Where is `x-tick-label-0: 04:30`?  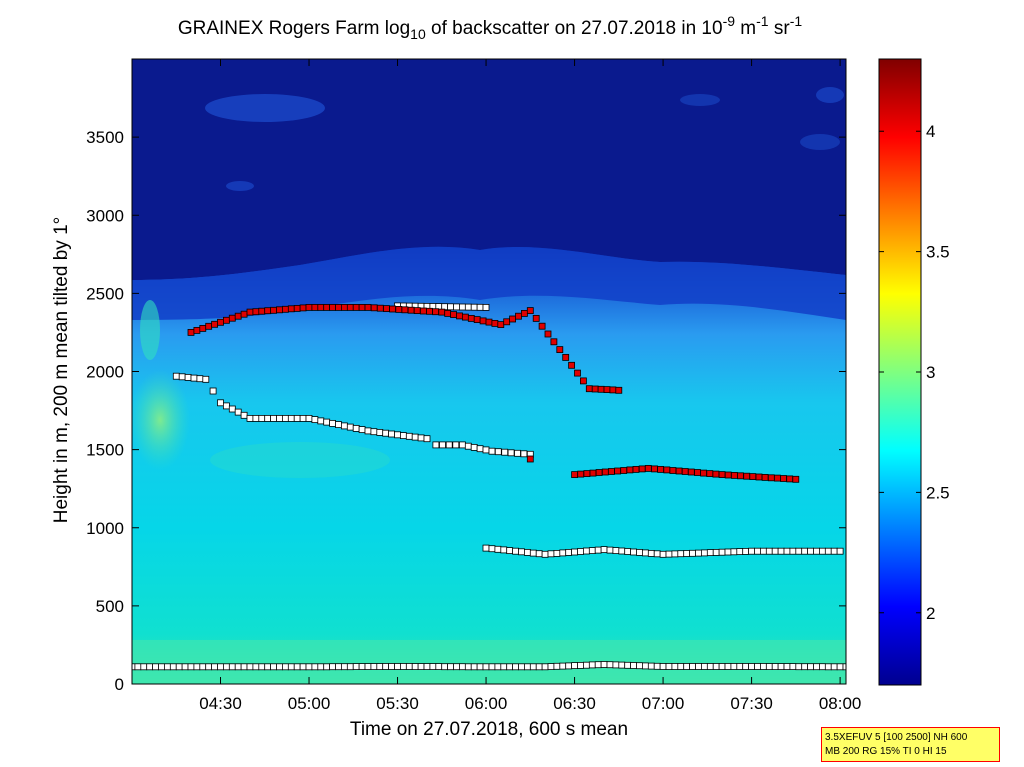
x-tick-label-0: 04:30 is located at coordinates (220, 703).